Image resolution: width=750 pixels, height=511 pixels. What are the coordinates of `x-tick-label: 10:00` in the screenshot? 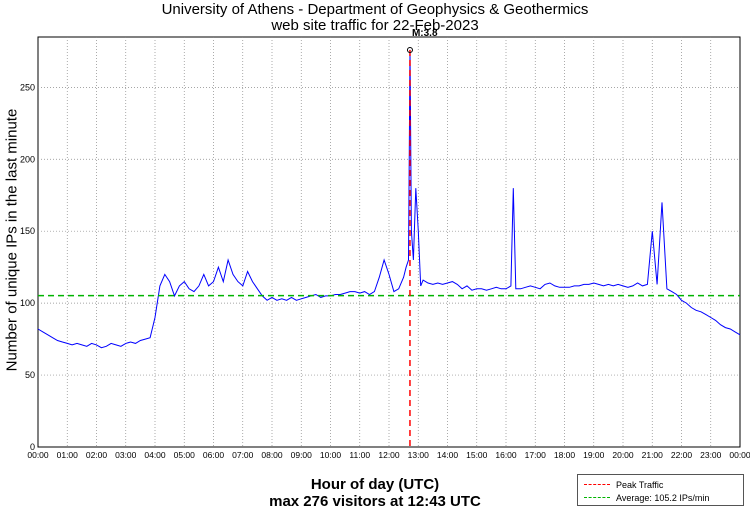 It's located at (331, 455).